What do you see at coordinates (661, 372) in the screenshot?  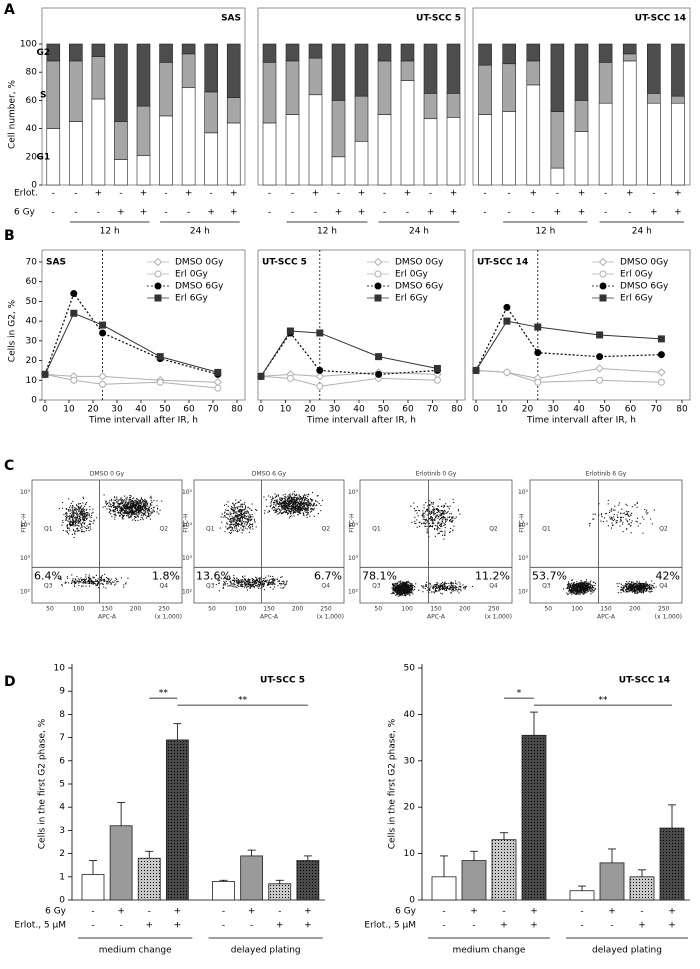 I see `marker` at bounding box center [661, 372].